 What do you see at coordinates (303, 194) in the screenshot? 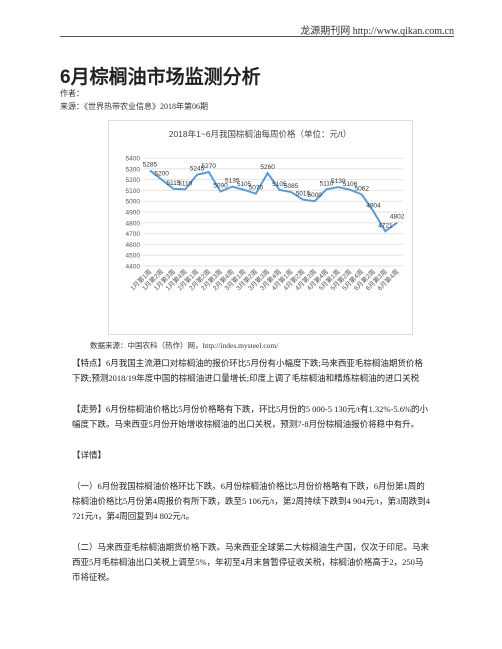
I see `data-label: 5015` at bounding box center [303, 194].